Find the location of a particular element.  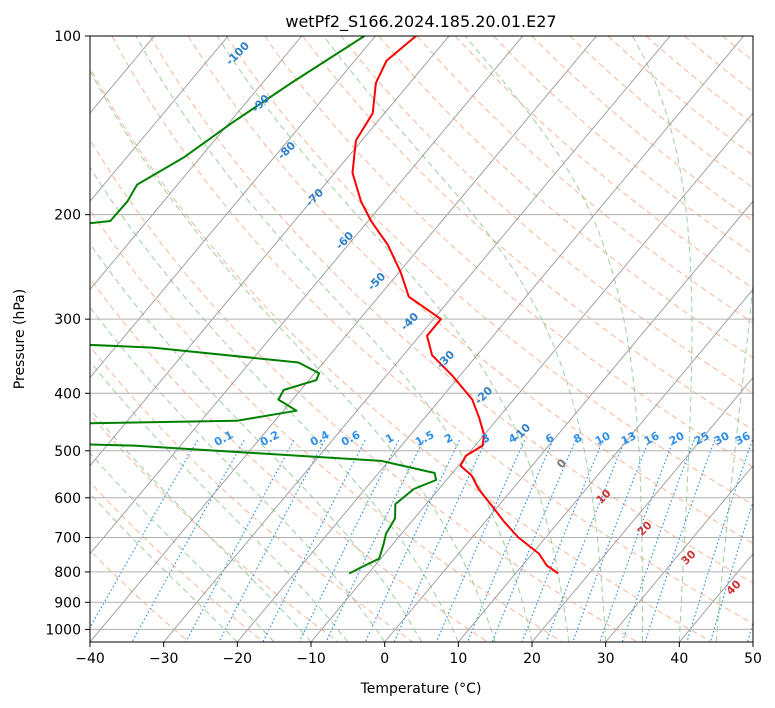

y-tick-label: 1000 is located at coordinates (63, 630).